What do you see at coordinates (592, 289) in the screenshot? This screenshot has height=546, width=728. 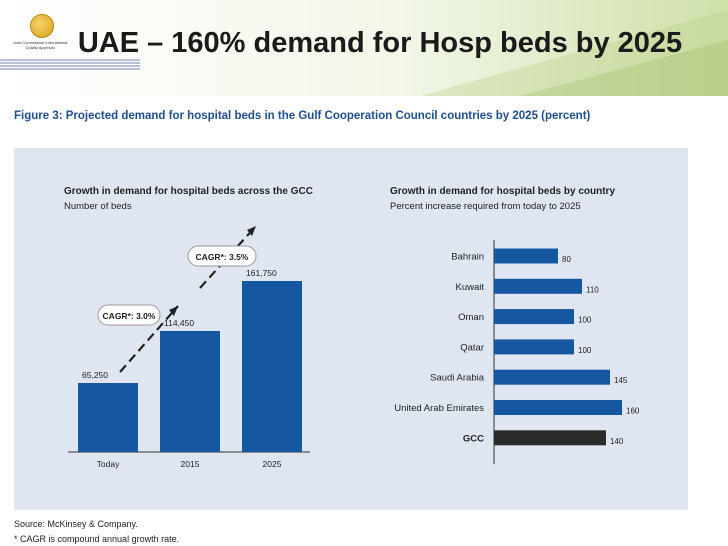 I see `bar-value-label: 110` at bounding box center [592, 289].